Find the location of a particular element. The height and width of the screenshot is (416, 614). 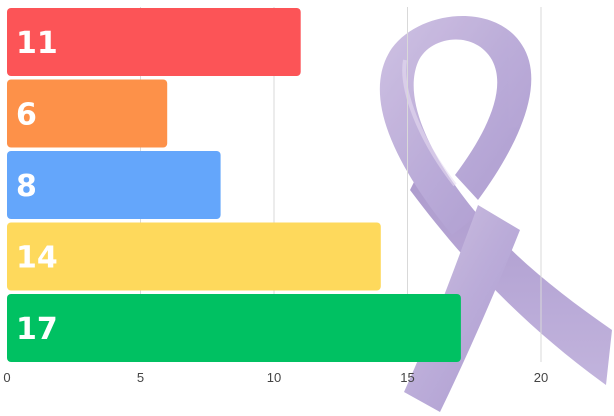

bar-value-label-2: 6 is located at coordinates (26, 115).